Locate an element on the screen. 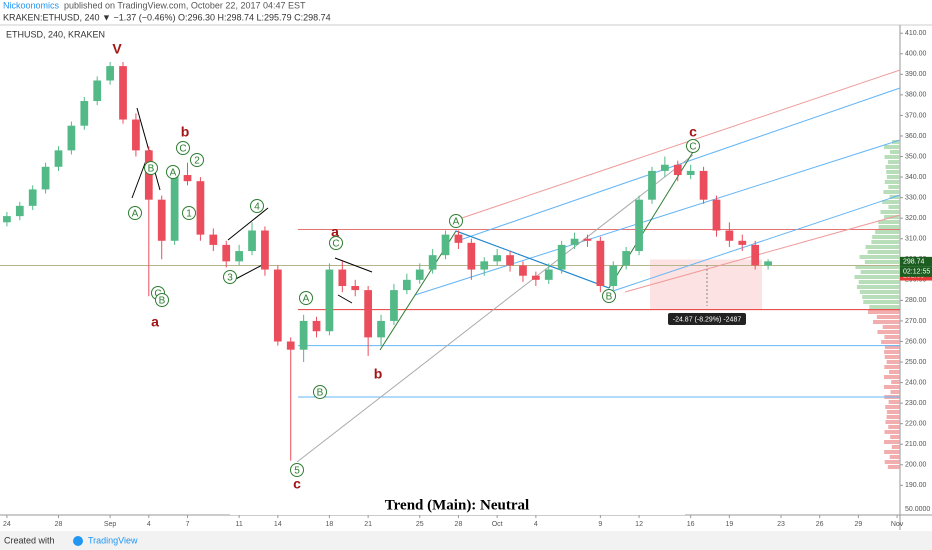 The width and height of the screenshot is (932, 550). y-tick-label: 230.00 is located at coordinates (916, 403).